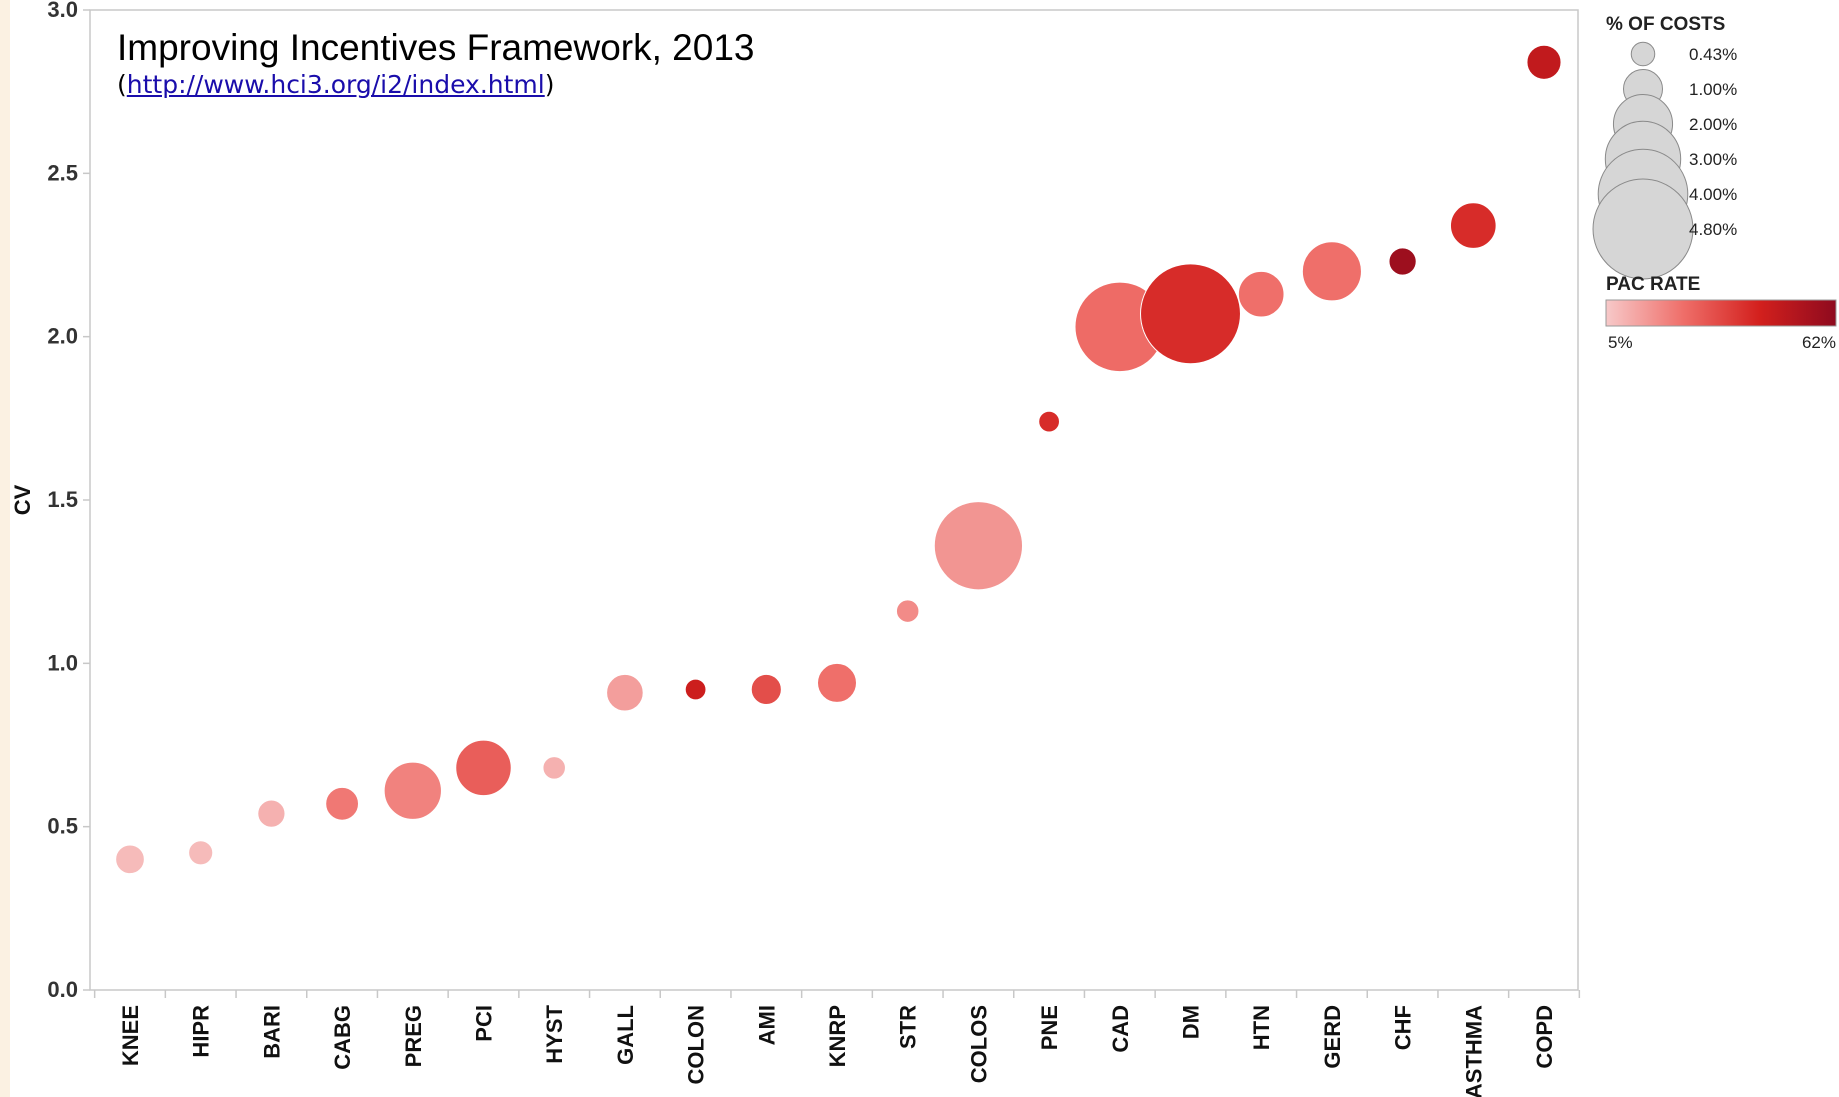 The image size is (1839, 1097). Describe the element at coordinates (412, 790) in the screenshot. I see `bubble-preg` at that location.